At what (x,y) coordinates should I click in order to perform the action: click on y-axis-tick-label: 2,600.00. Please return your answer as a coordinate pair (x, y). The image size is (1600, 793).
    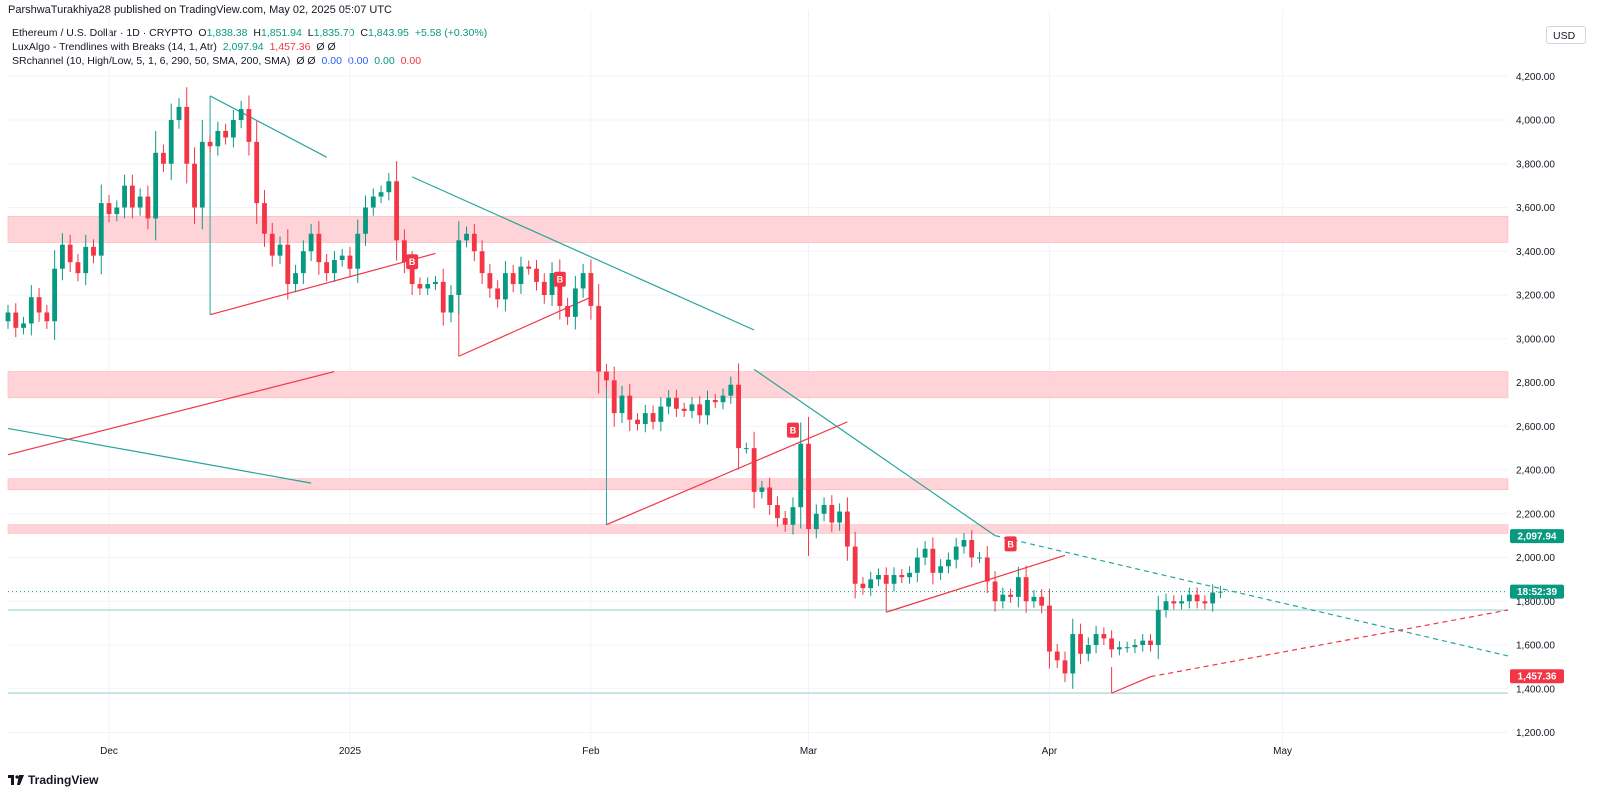
    Looking at the image, I should click on (1535, 427).